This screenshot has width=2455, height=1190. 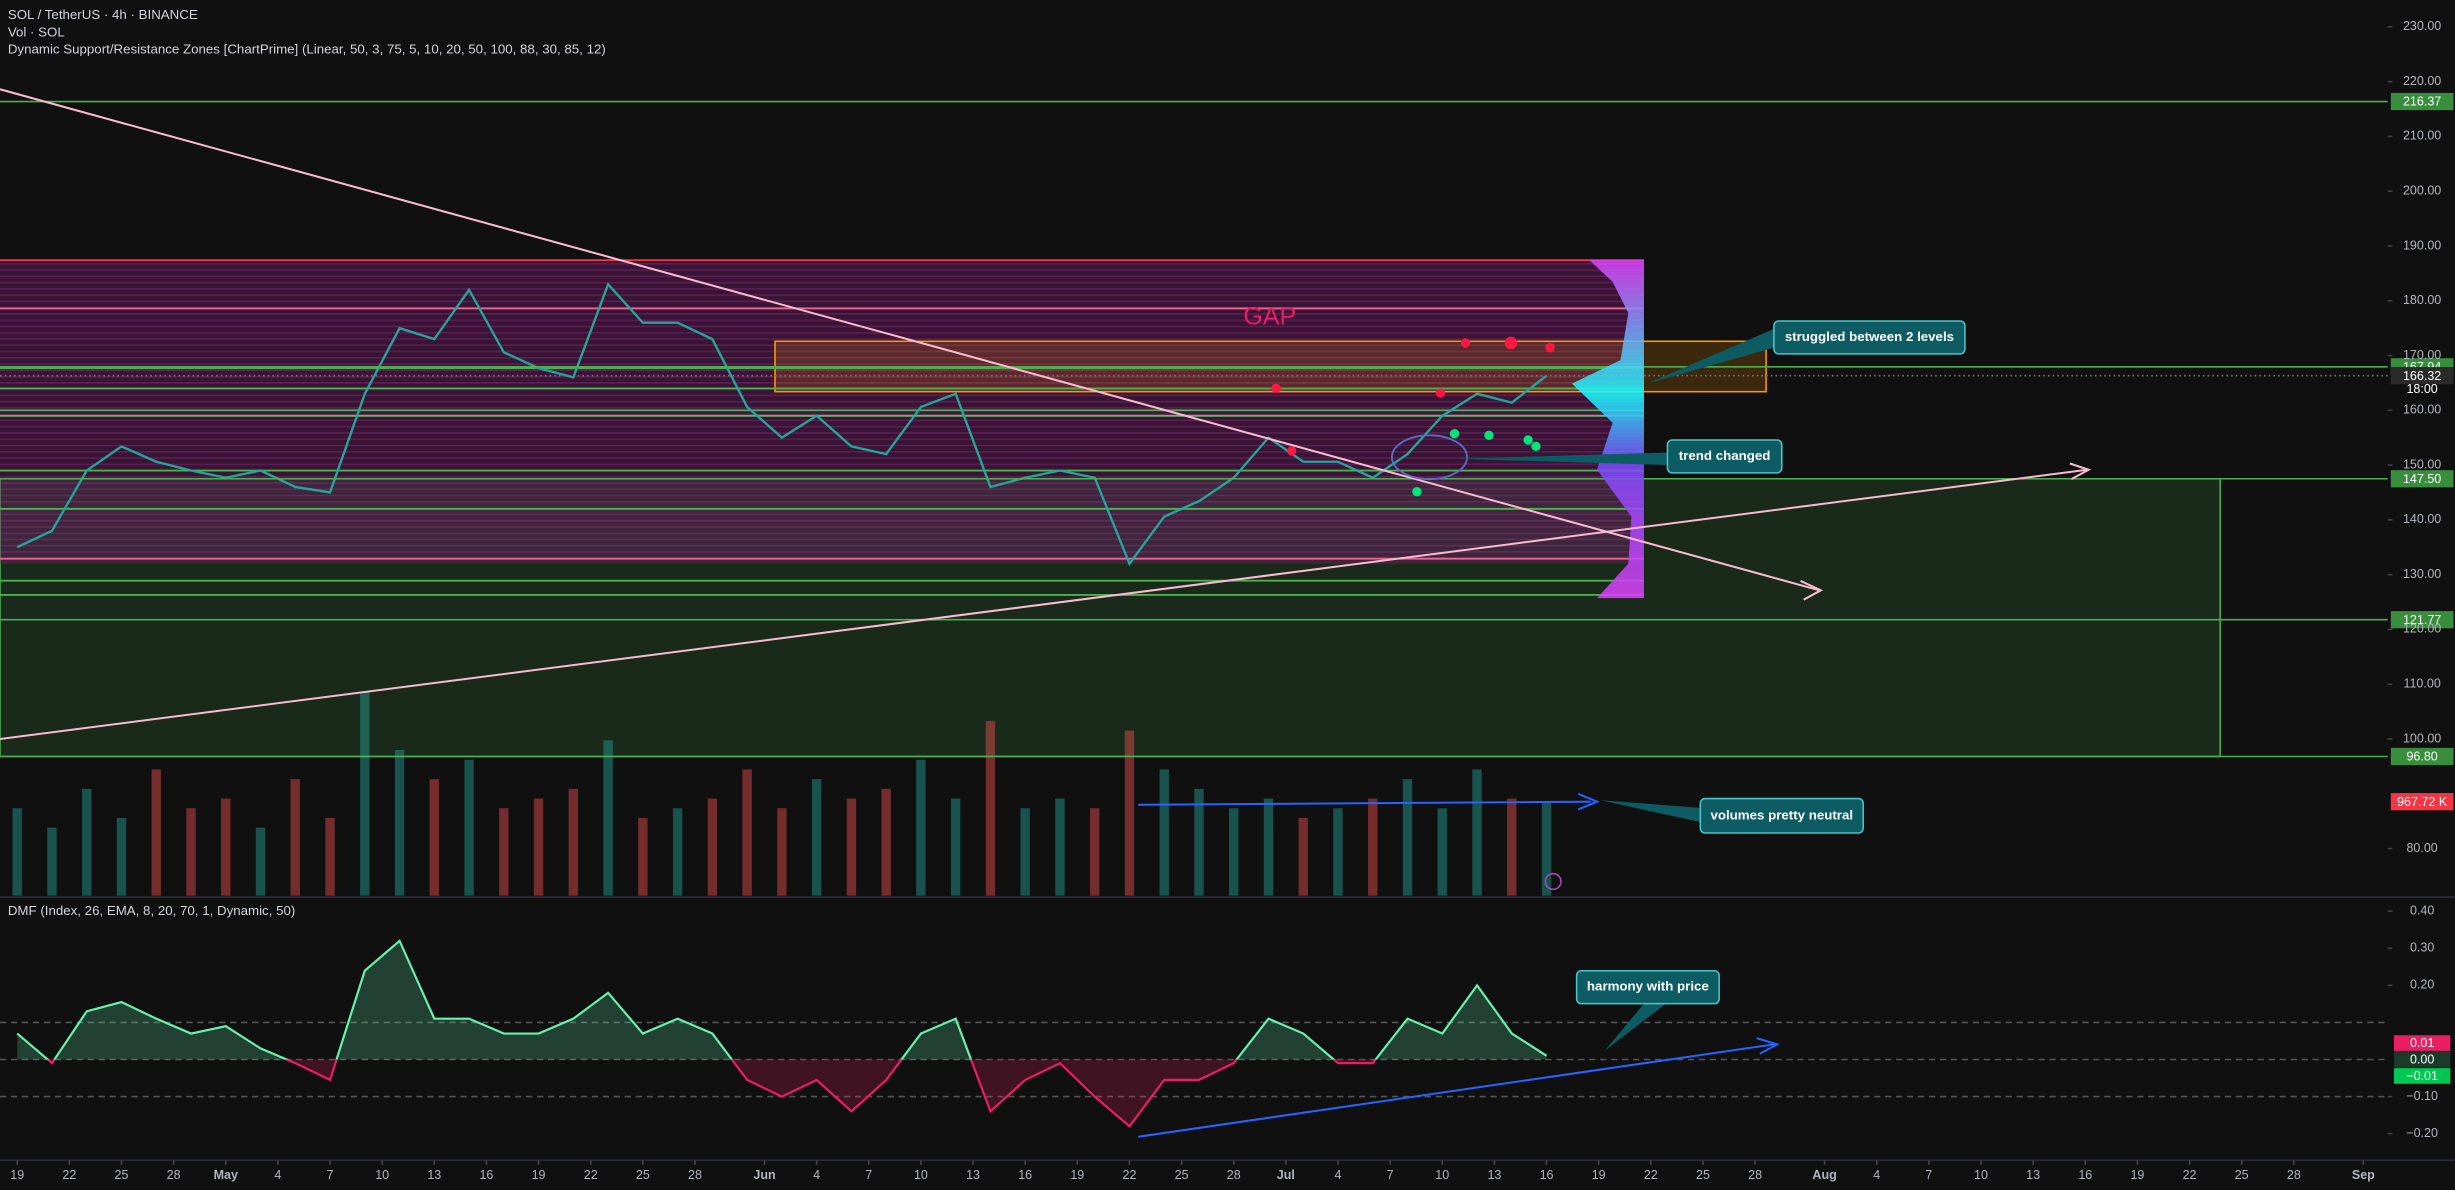 I want to click on y-tick-label: 0.40, so click(x=2422, y=911).